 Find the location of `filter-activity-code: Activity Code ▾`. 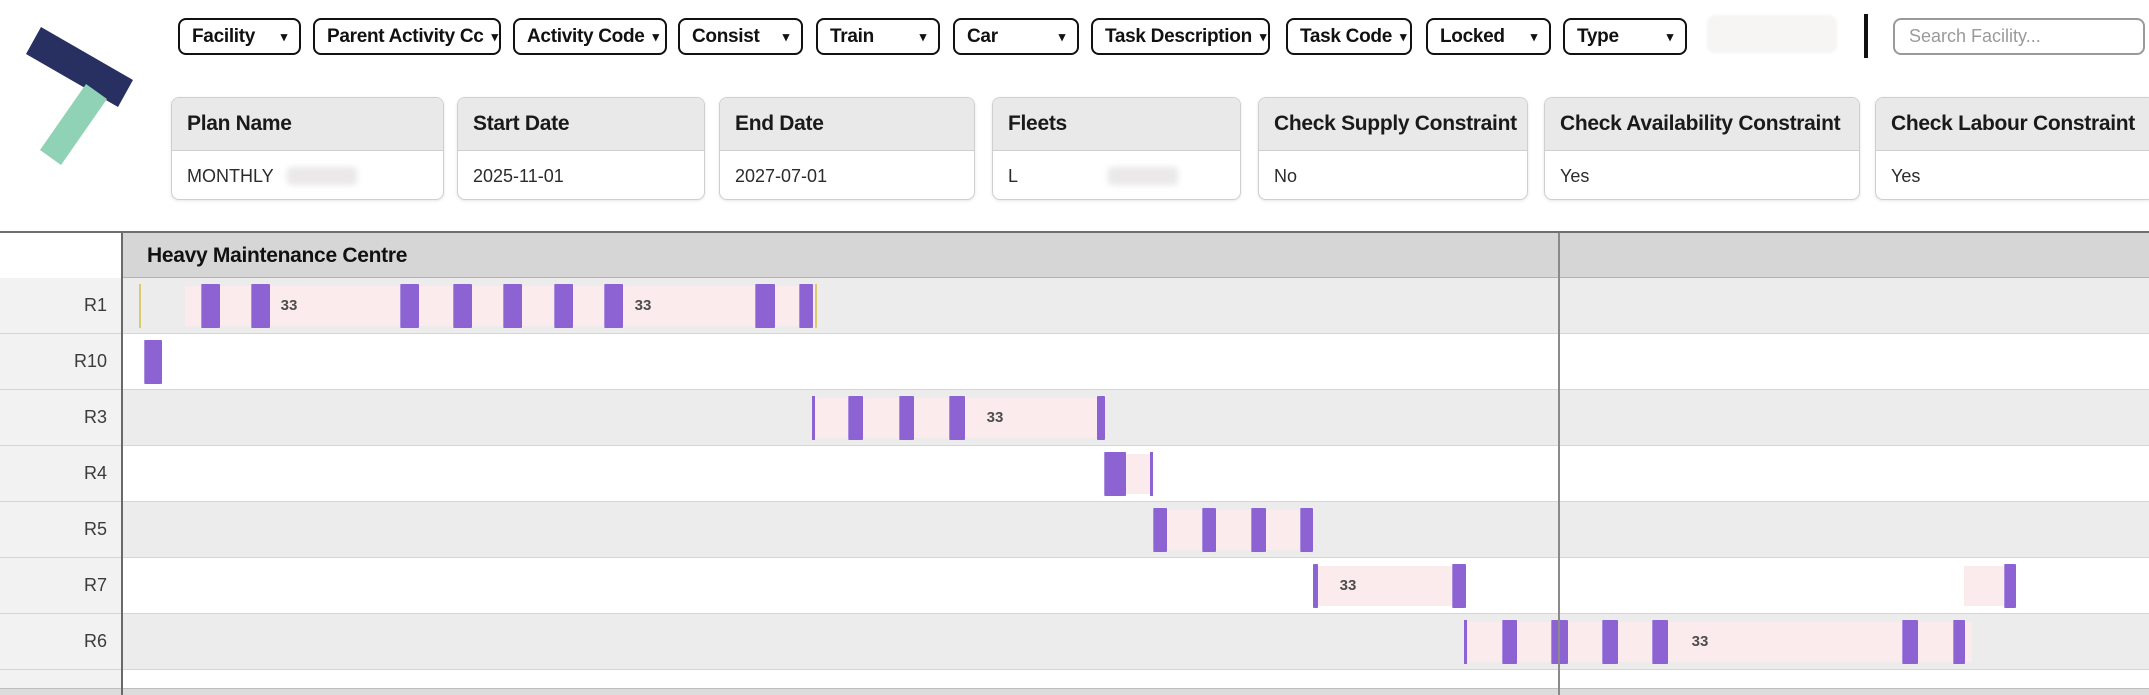

filter-activity-code: Activity Code ▾ is located at coordinates (590, 36).